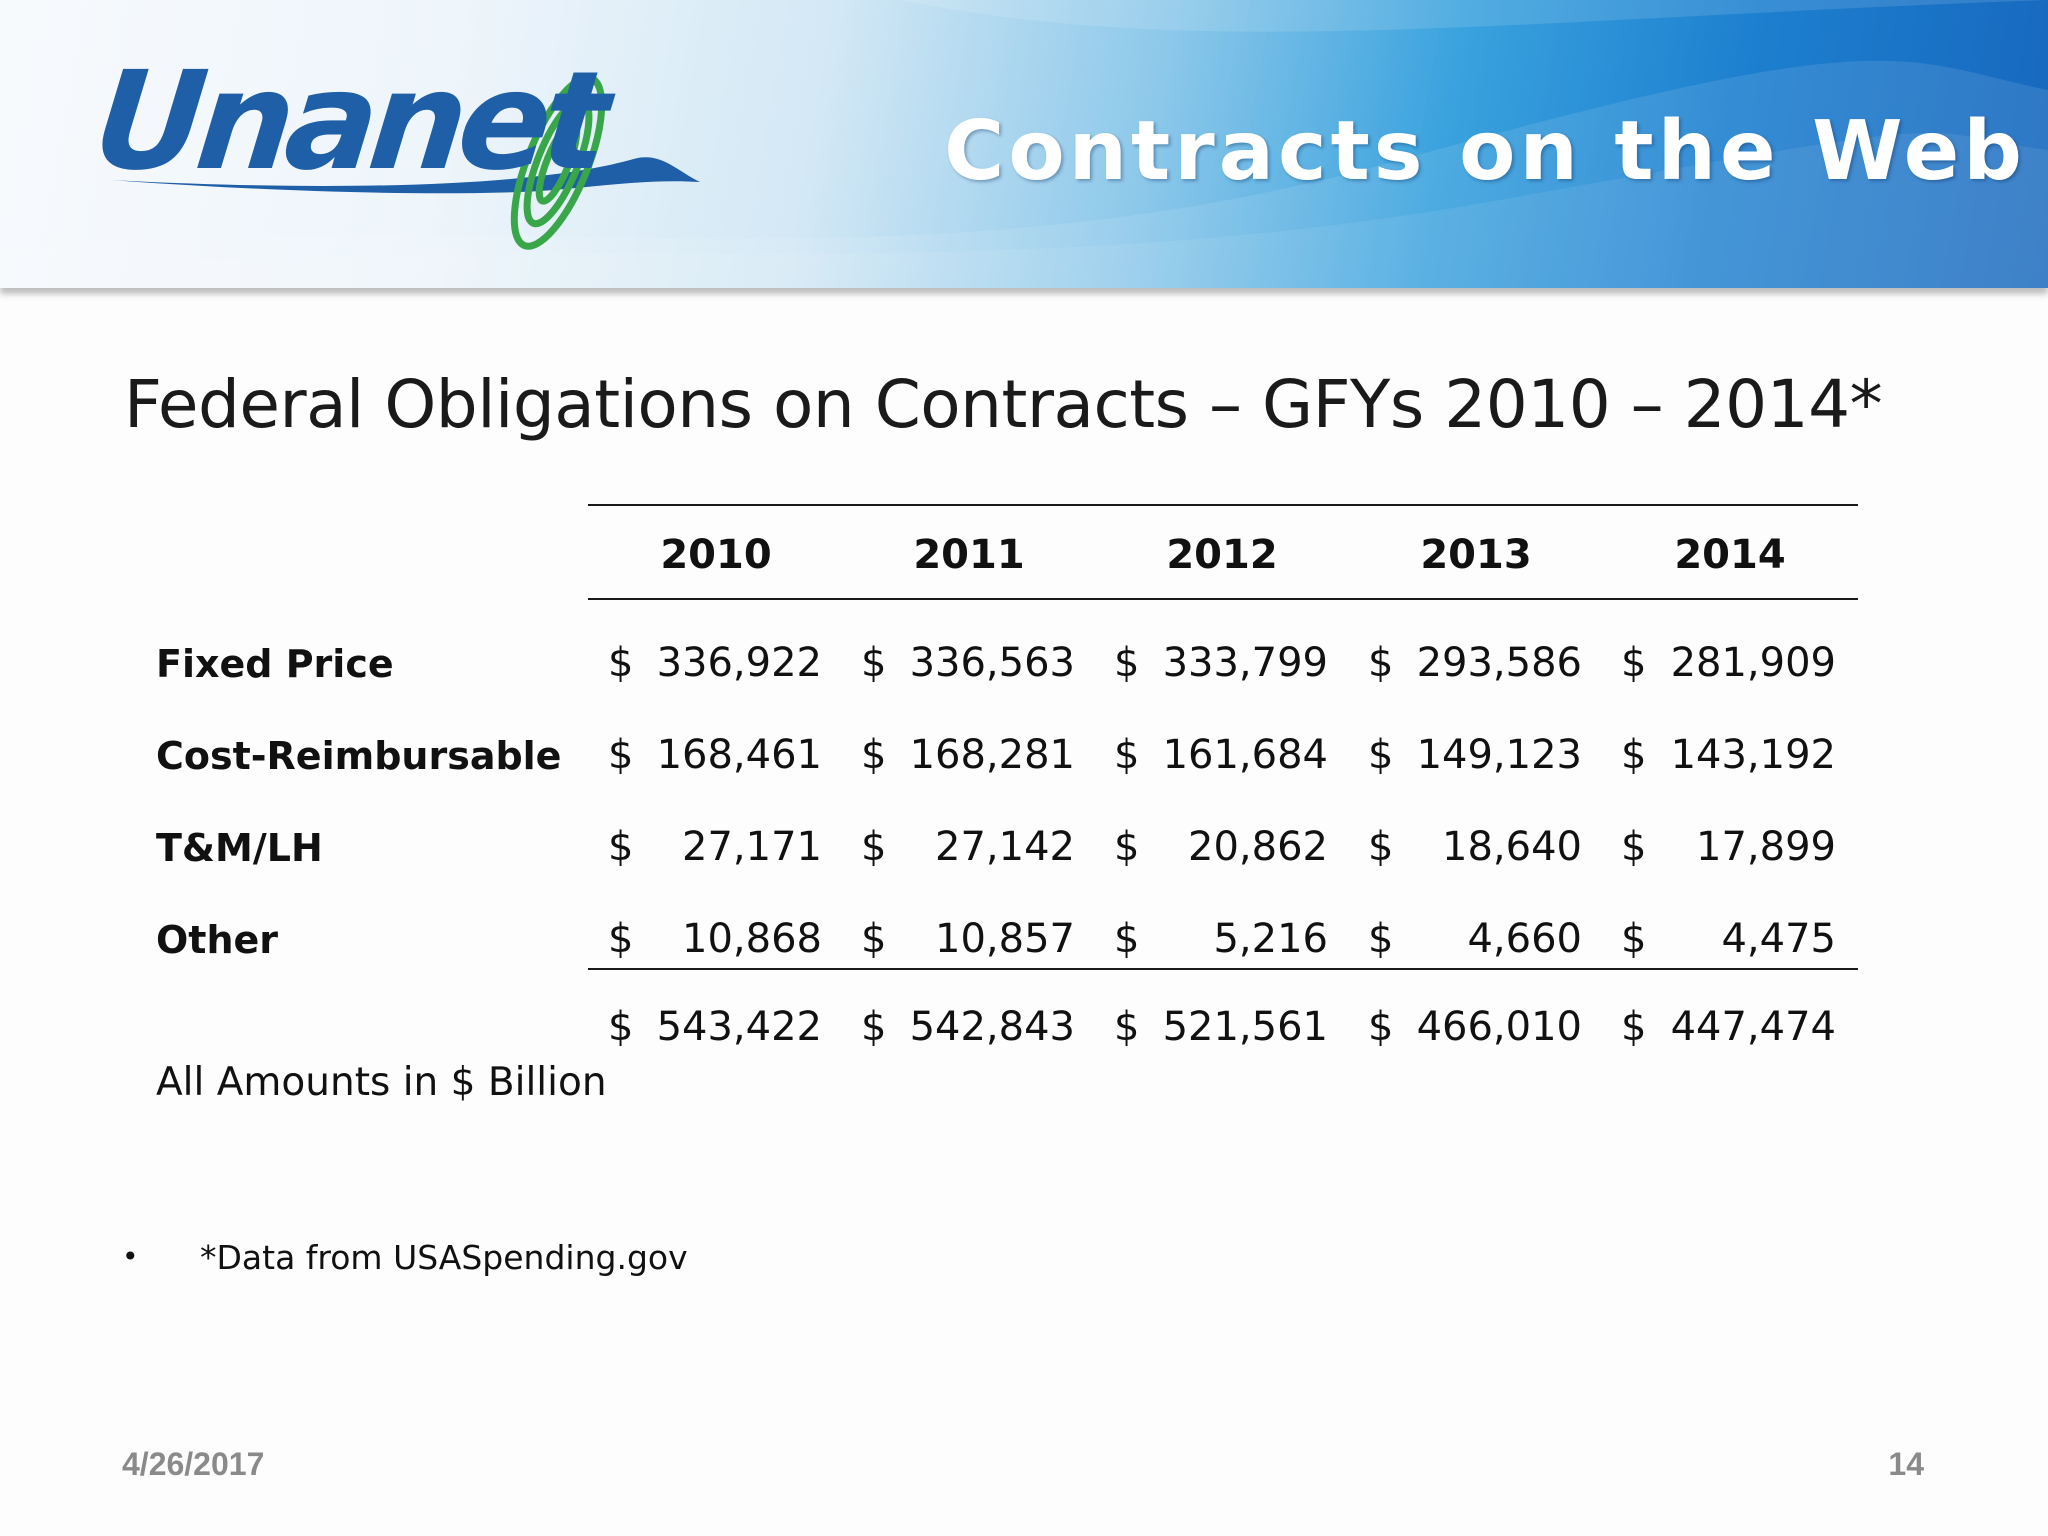  Describe the element at coordinates (1499, 755) in the screenshot. I see `table-cell: 149,123` at that location.